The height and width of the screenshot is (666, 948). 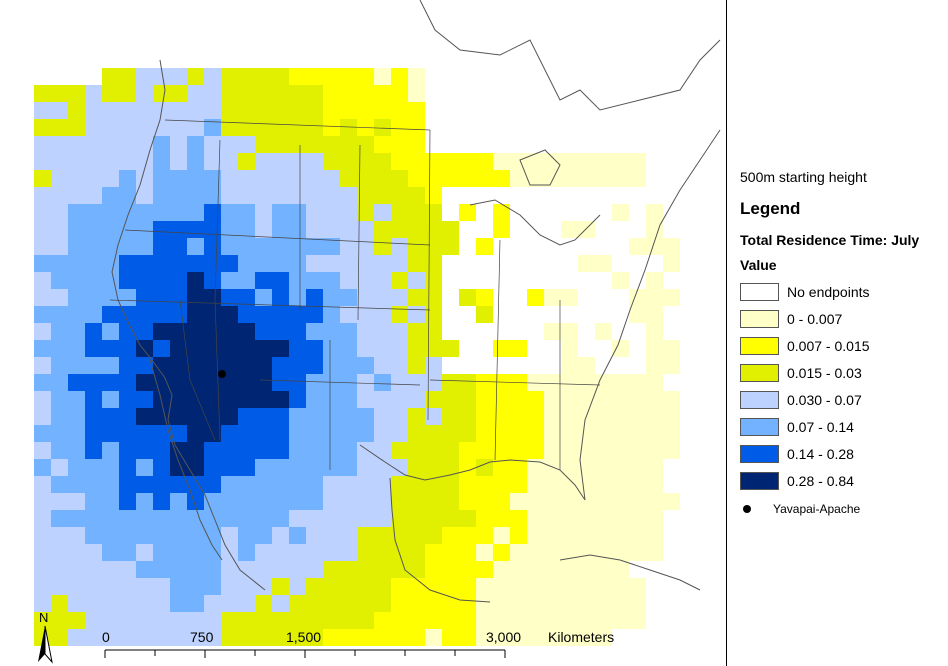 What do you see at coordinates (830, 240) in the screenshot?
I see `legend-title: Total Residence Time: July` at bounding box center [830, 240].